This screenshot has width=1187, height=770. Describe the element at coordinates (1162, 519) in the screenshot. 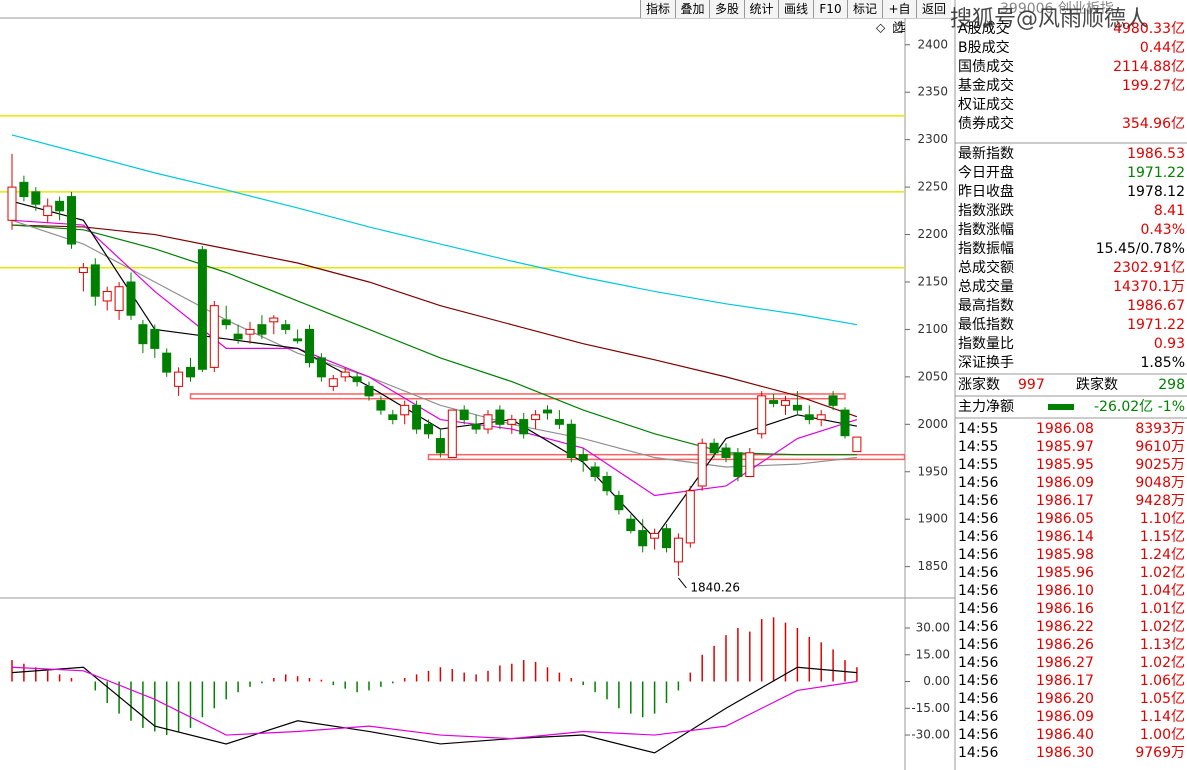

I see `trade-volume: 1.10亿` at that location.